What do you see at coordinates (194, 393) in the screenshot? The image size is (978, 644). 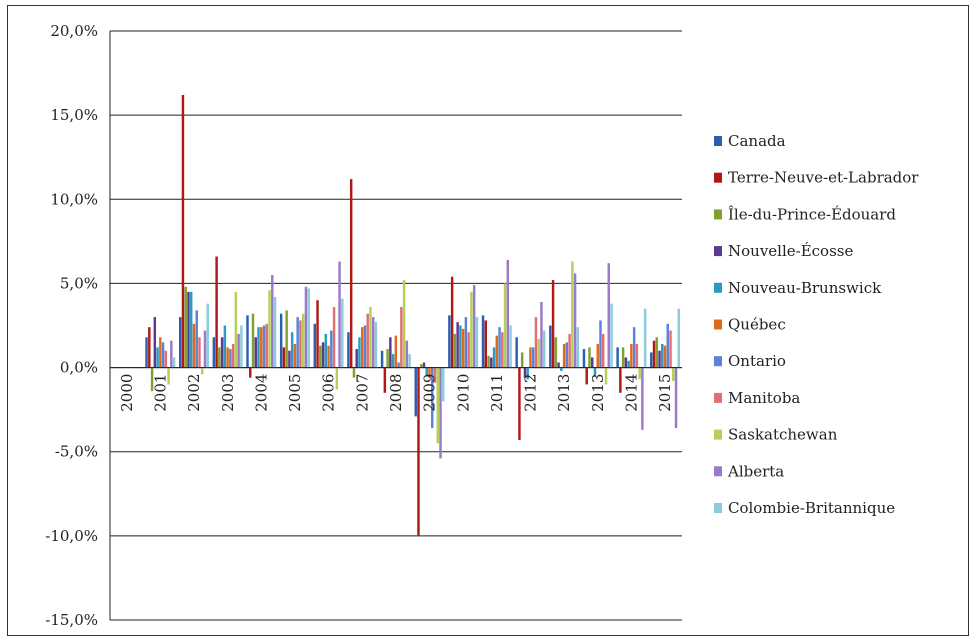 I see `x-tick-label: 2002` at bounding box center [194, 393].